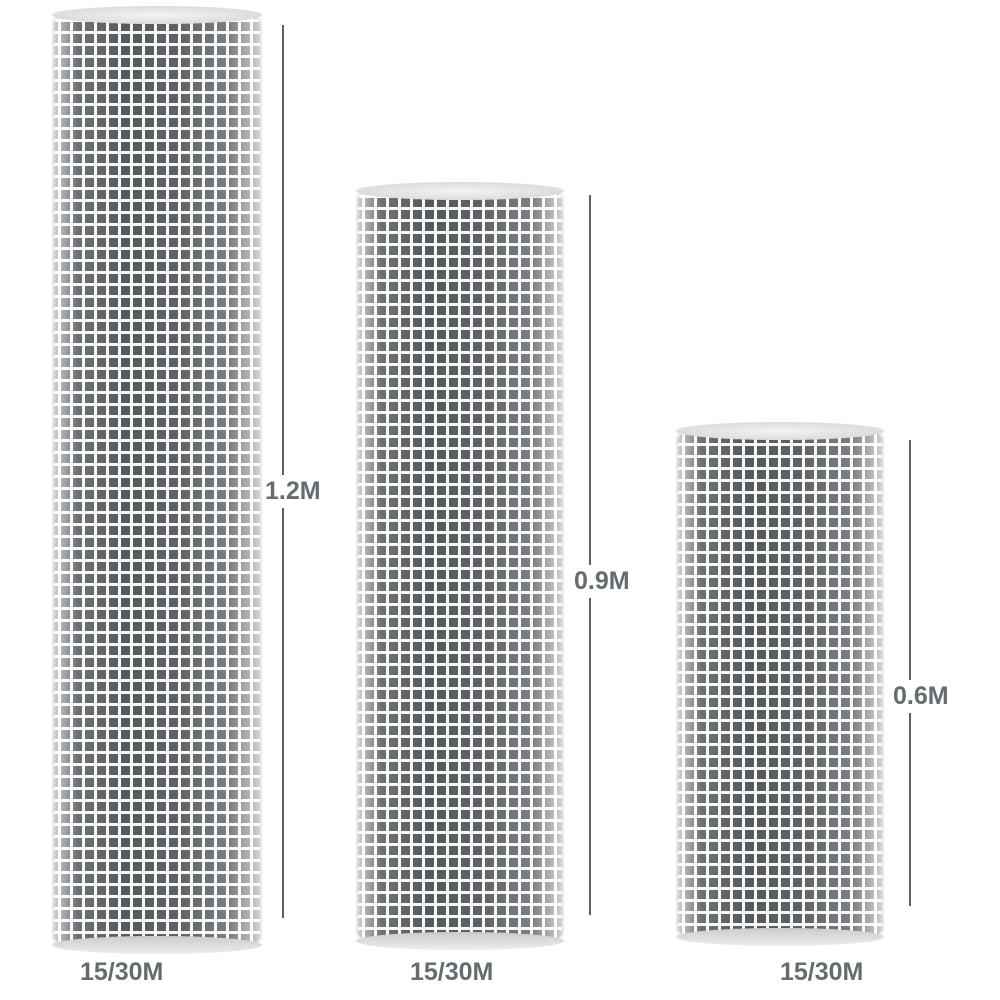 Image resolution: width=1000 pixels, height=1000 pixels. I want to click on height-line-small, so click(910, 673).